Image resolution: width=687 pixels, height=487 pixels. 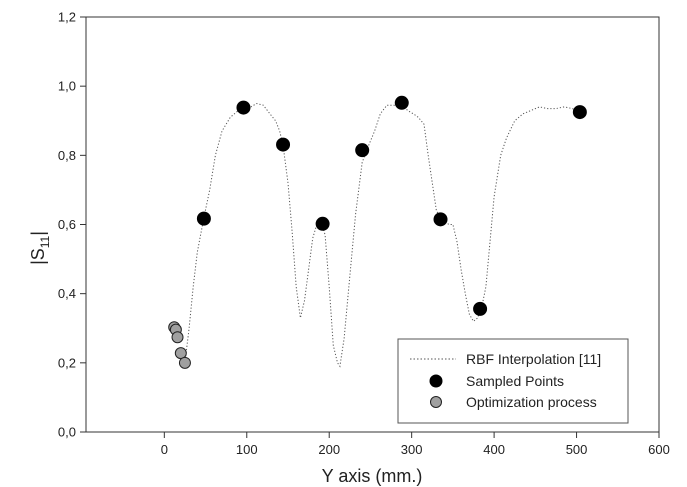 What do you see at coordinates (329, 449) in the screenshot?
I see `x-tick-label: 200` at bounding box center [329, 449].